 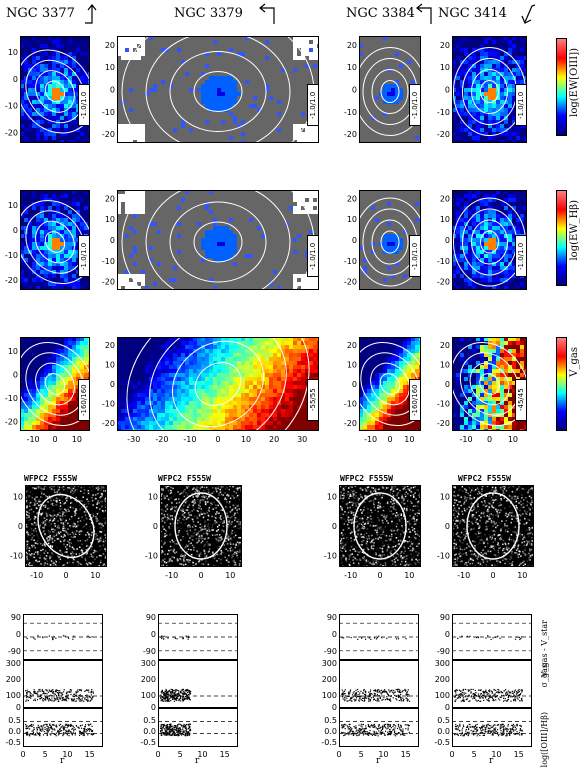 What do you see at coordinates (380, 13) in the screenshot?
I see `galaxy-title: NGC 3384` at bounding box center [380, 13].